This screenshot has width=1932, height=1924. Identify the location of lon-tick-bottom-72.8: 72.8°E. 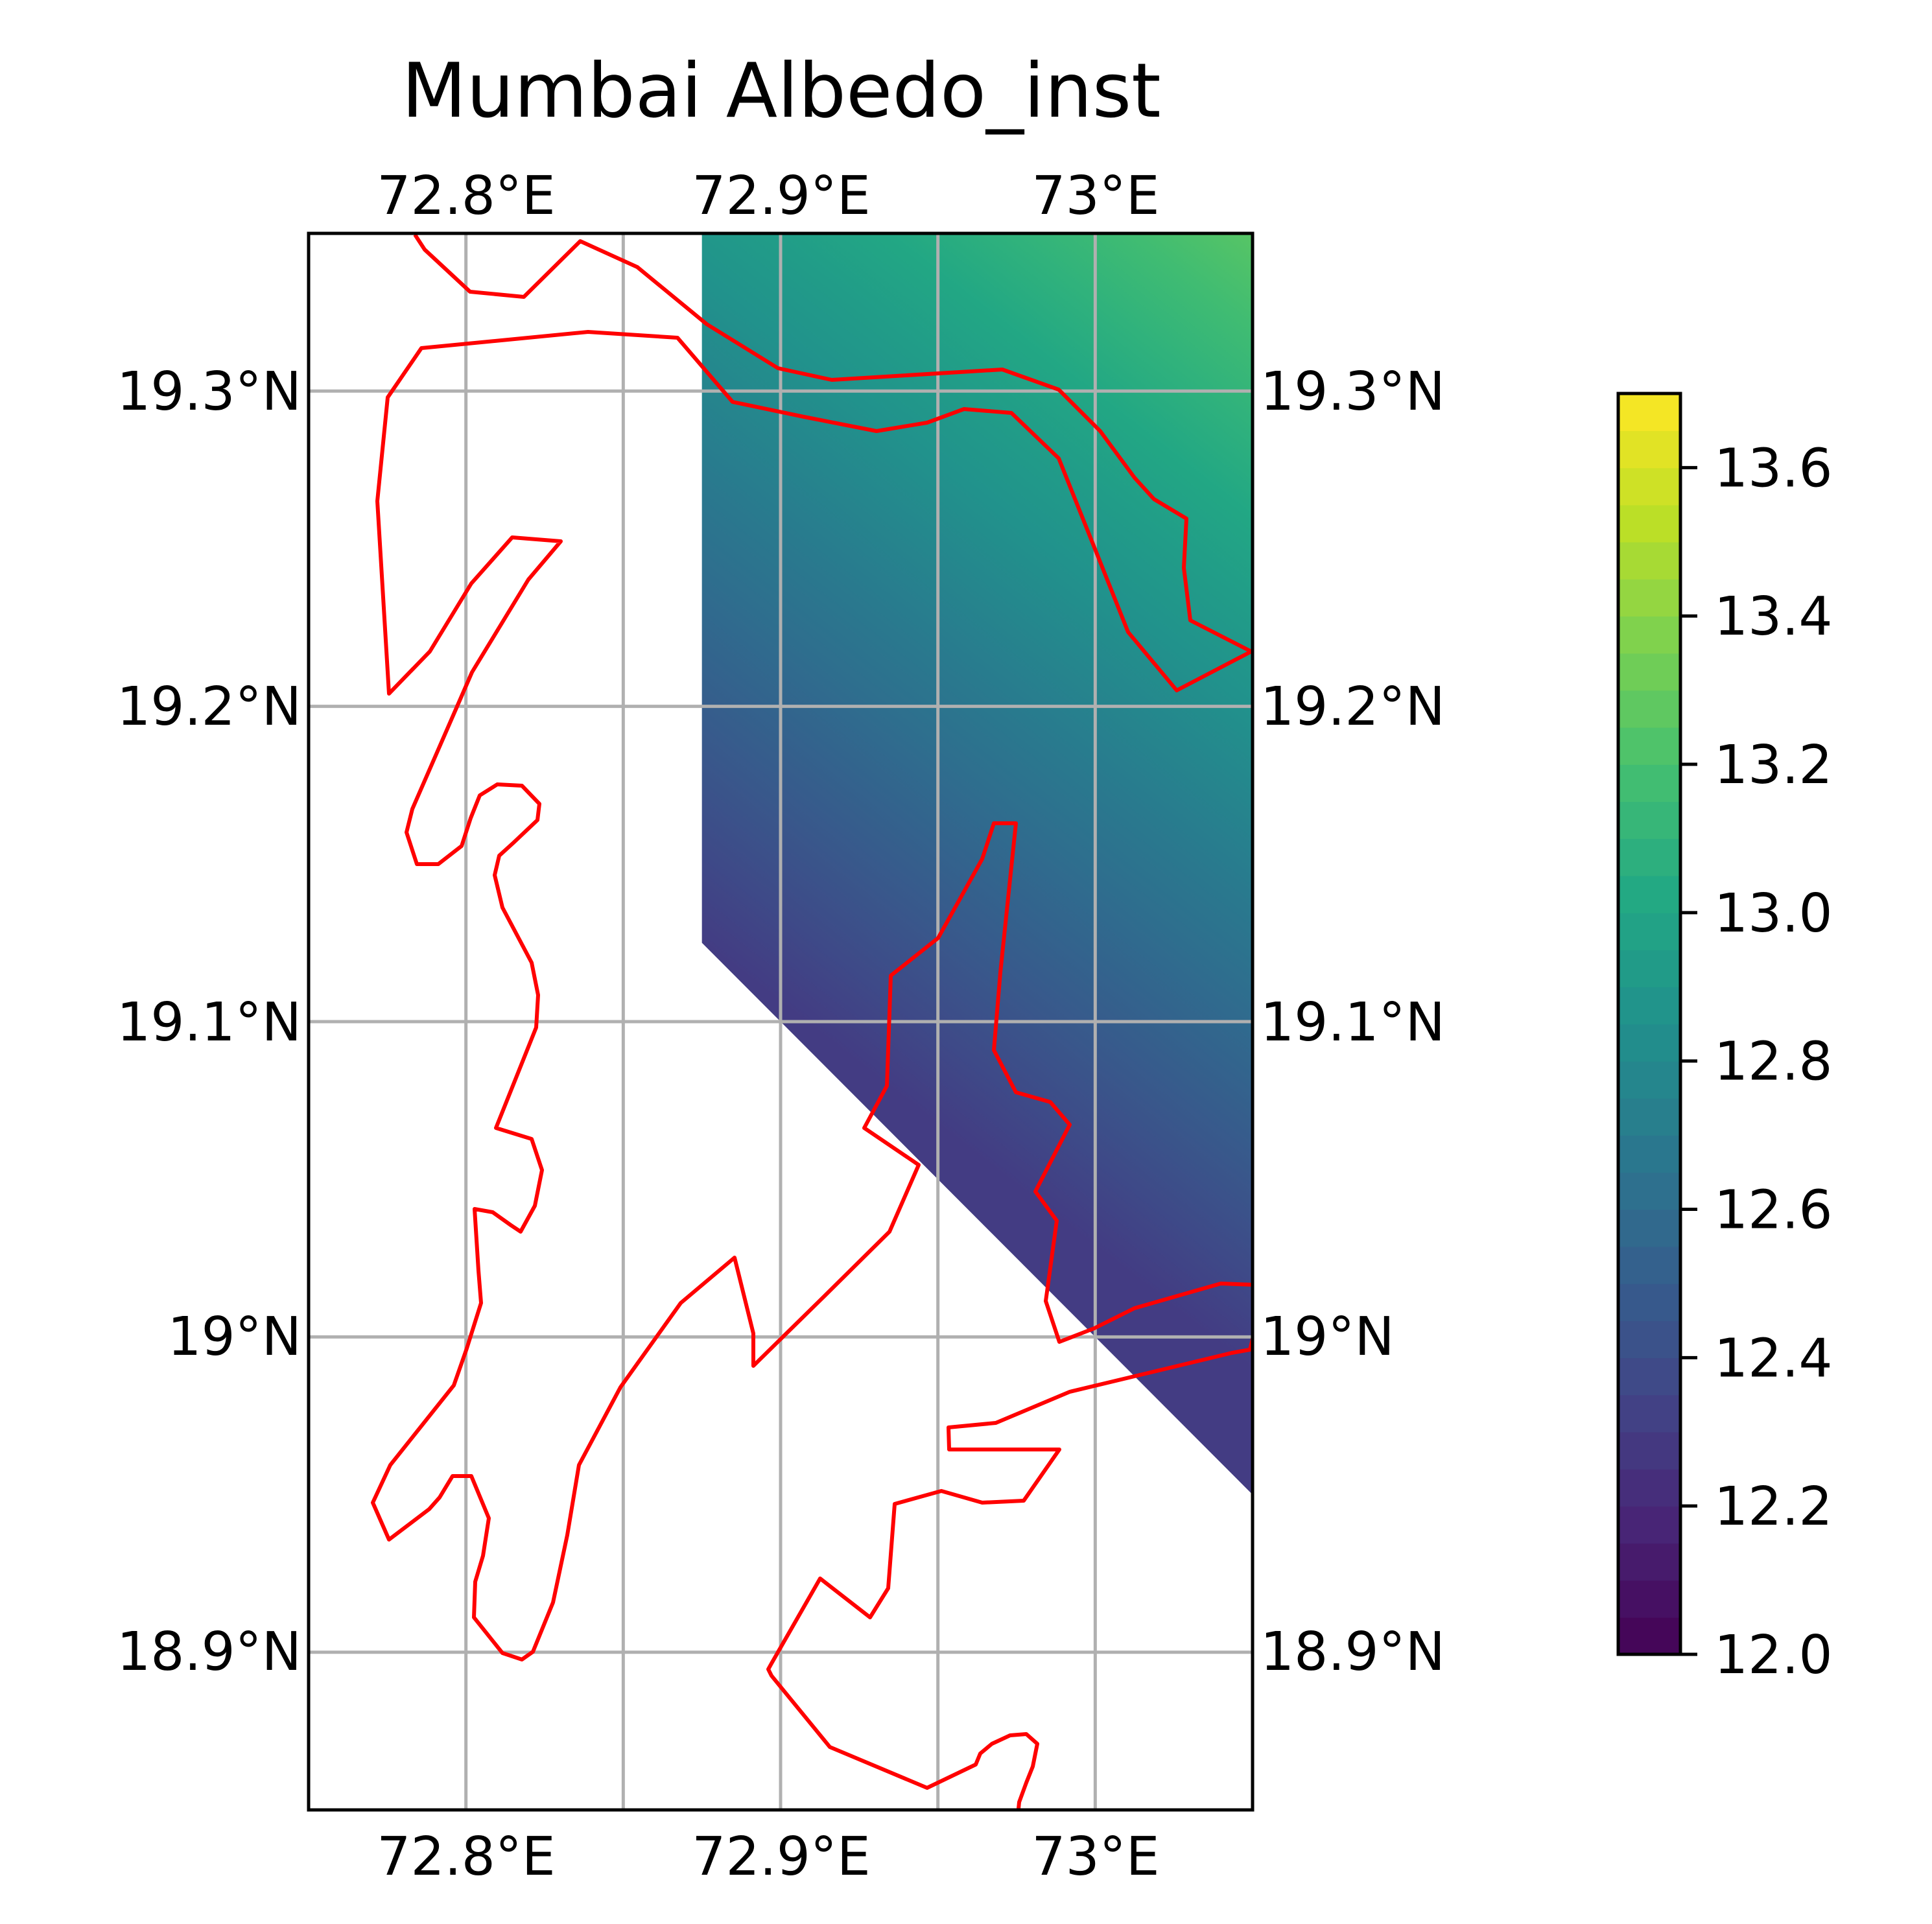
(466, 1857).